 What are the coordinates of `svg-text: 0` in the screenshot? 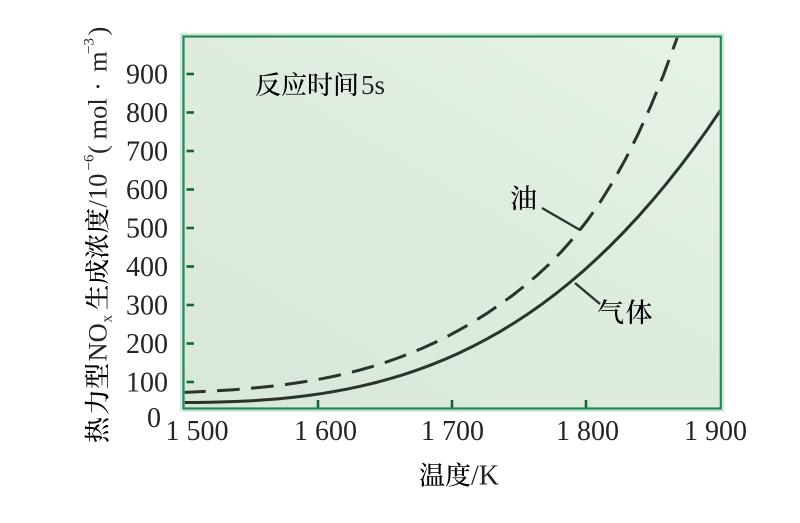 It's located at (154, 418).